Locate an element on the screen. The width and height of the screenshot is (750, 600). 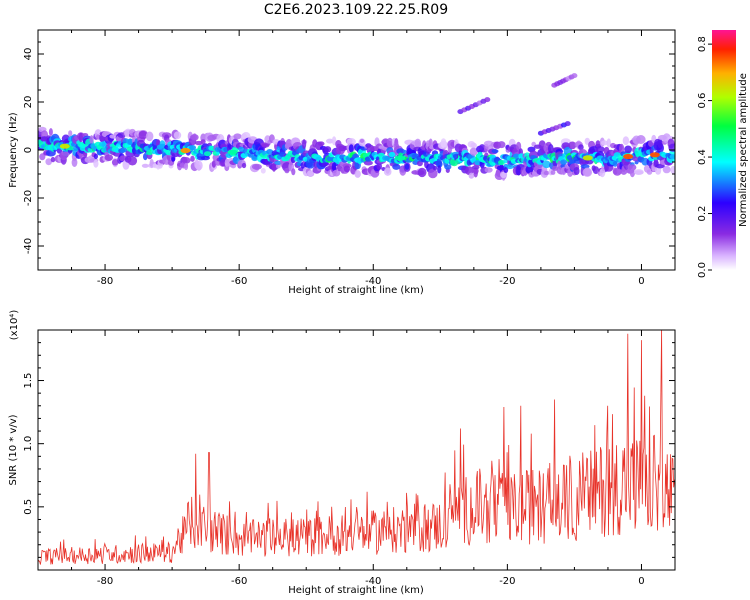
snr-xlabel: Height of straight line (km) is located at coordinates (356, 590).